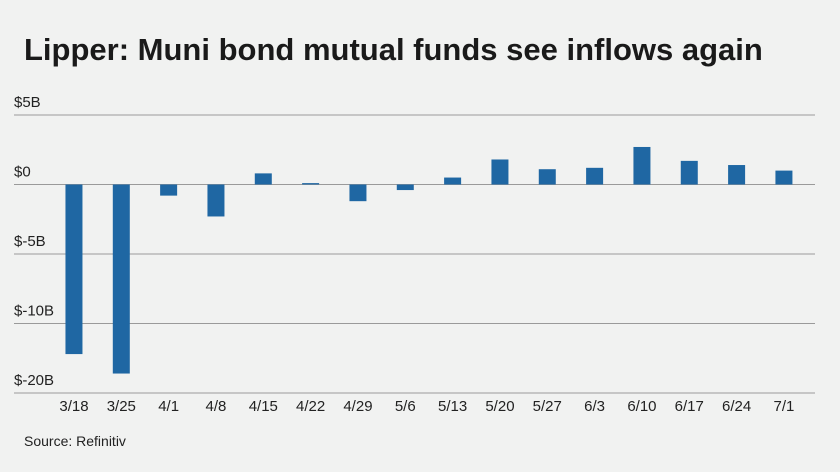 Image resolution: width=840 pixels, height=472 pixels. What do you see at coordinates (168, 406) in the screenshot?
I see `x-tick-label: 4/1` at bounding box center [168, 406].